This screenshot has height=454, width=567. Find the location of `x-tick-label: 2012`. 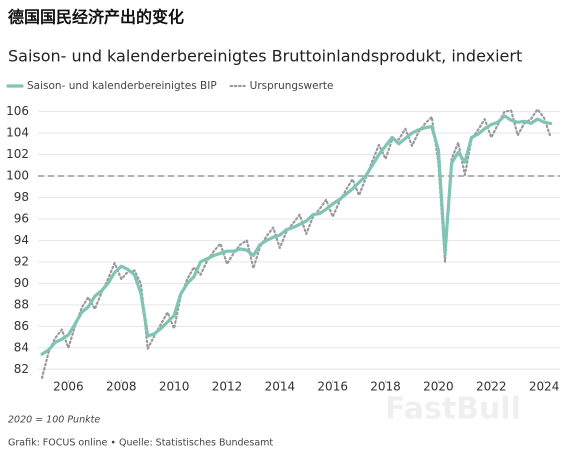

x-tick-label: 2012 is located at coordinates (227, 387).